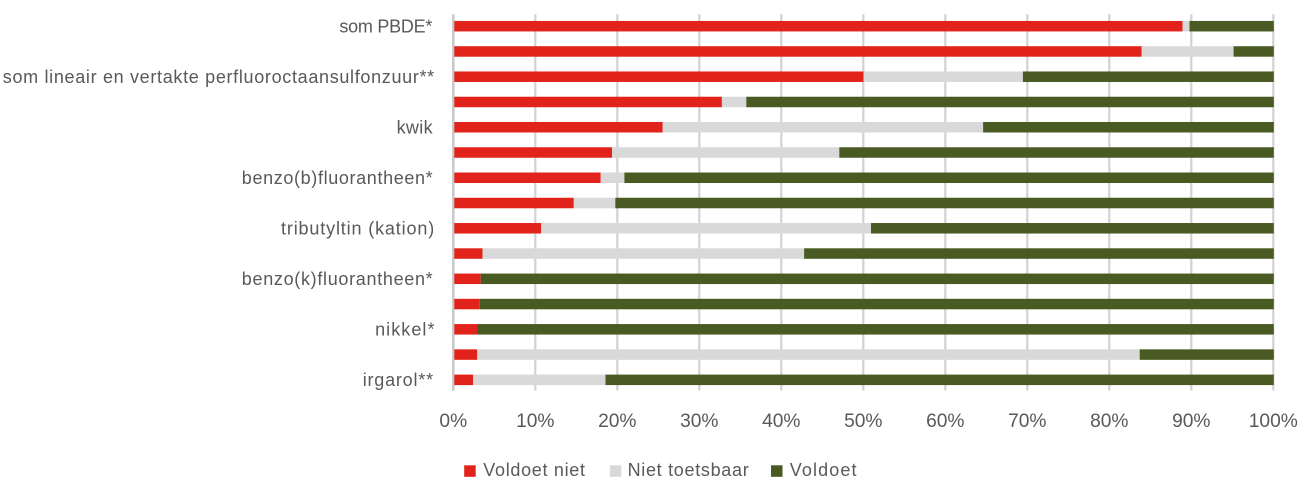 Image resolution: width=1299 pixels, height=491 pixels. I want to click on svg-text: Niet toetsbaar, so click(688, 470).